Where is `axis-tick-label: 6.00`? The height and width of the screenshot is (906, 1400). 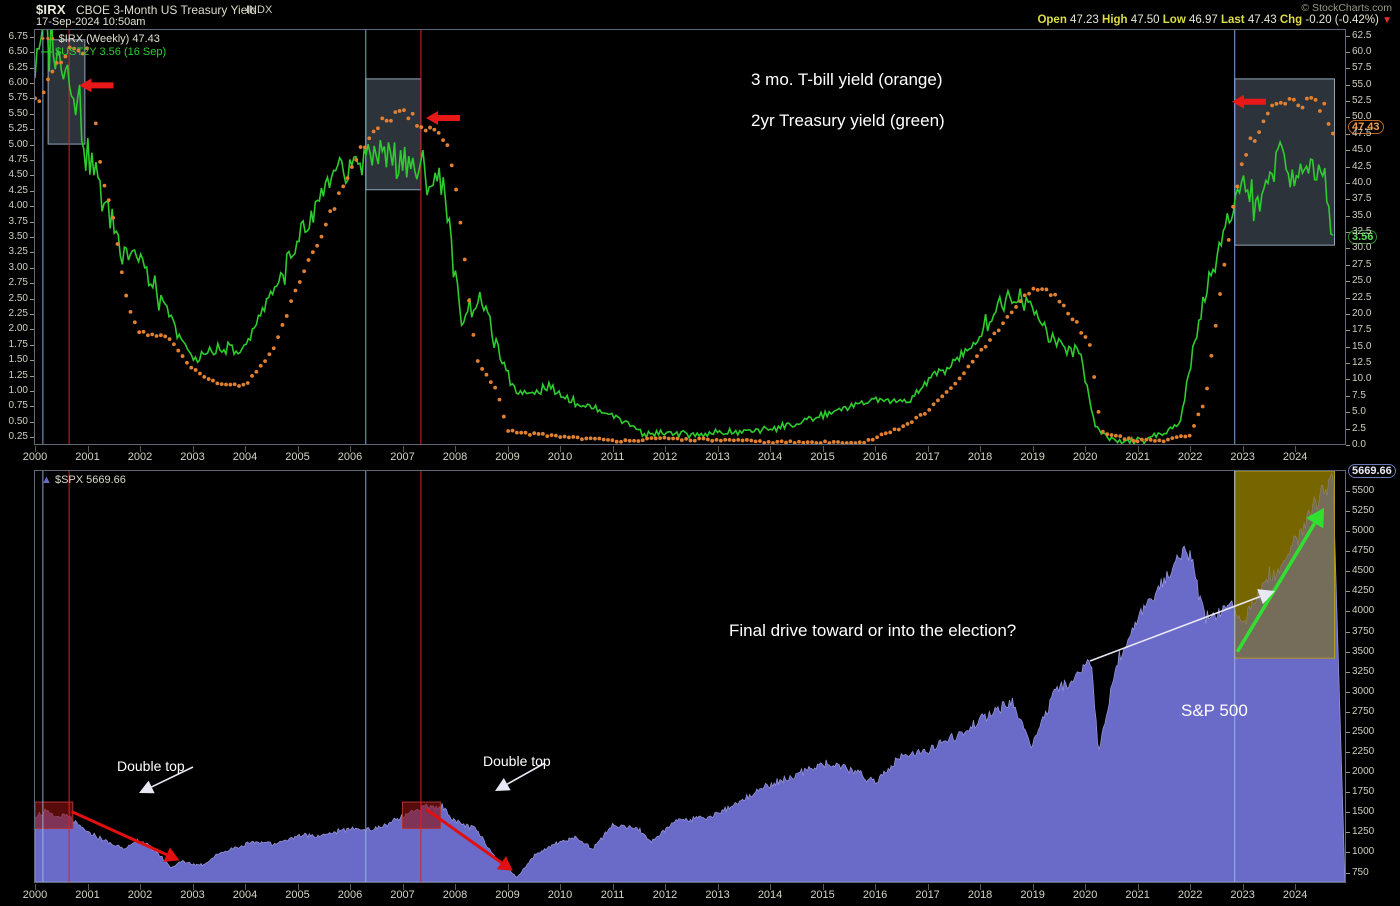
axis-tick-label: 6.00 is located at coordinates (18, 82).